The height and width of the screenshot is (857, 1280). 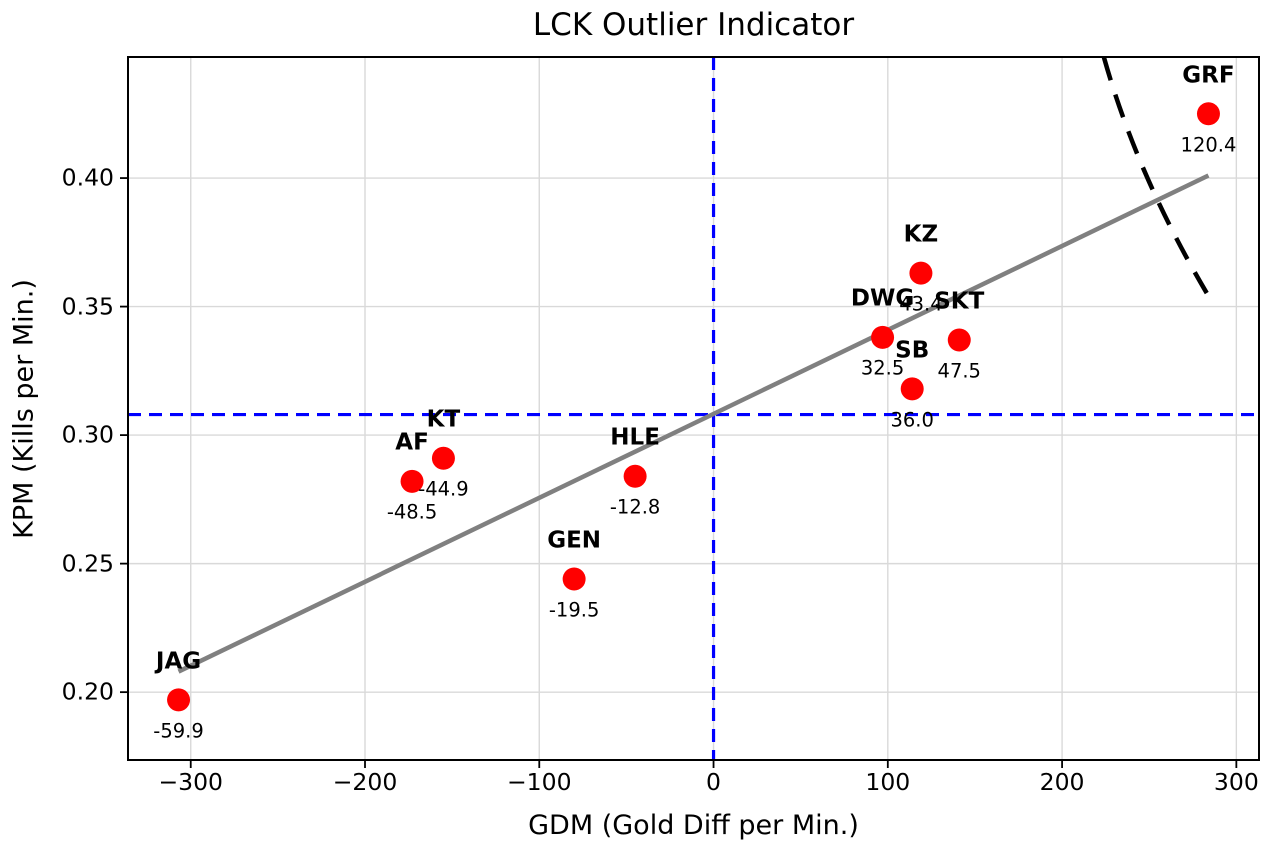 I want to click on x-axis-label: GDM (Gold Diff per Min.), so click(x=693, y=825).